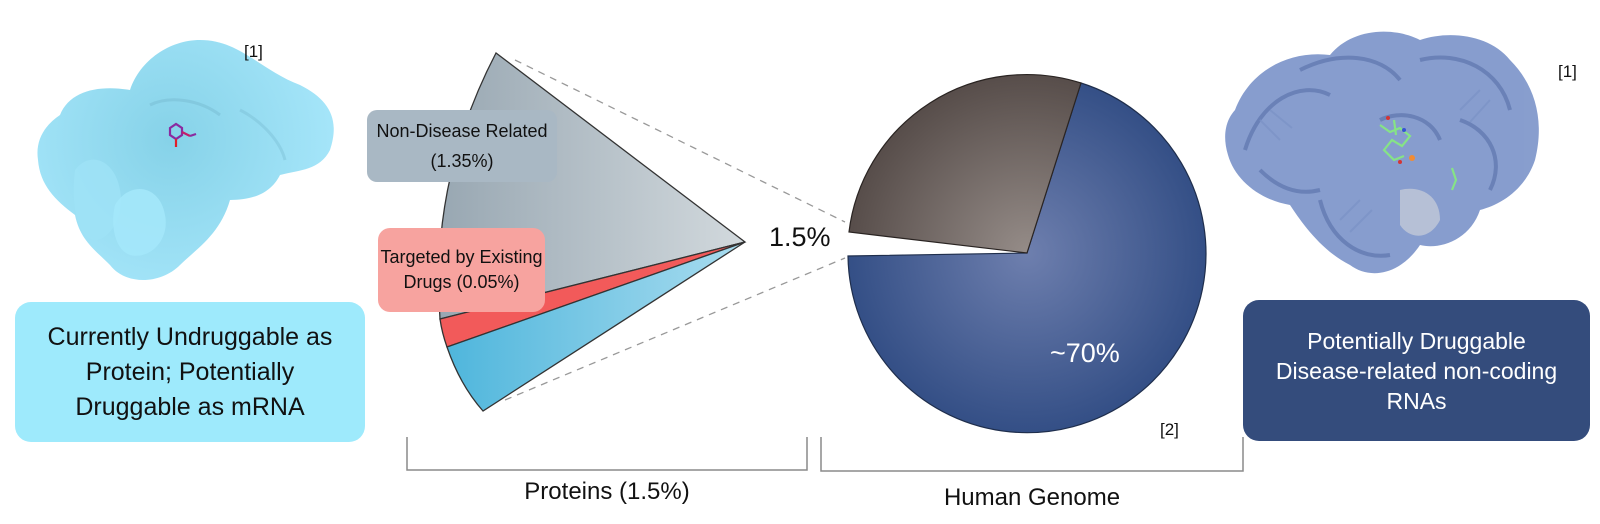 This screenshot has height=524, width=1600. I want to click on pie-slice-other, so click(965, 163).